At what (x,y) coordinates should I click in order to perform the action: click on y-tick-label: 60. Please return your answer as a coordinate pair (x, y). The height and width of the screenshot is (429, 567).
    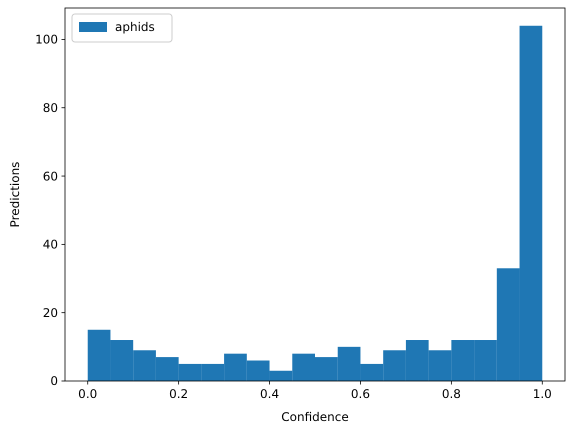
    Looking at the image, I should click on (50, 176).